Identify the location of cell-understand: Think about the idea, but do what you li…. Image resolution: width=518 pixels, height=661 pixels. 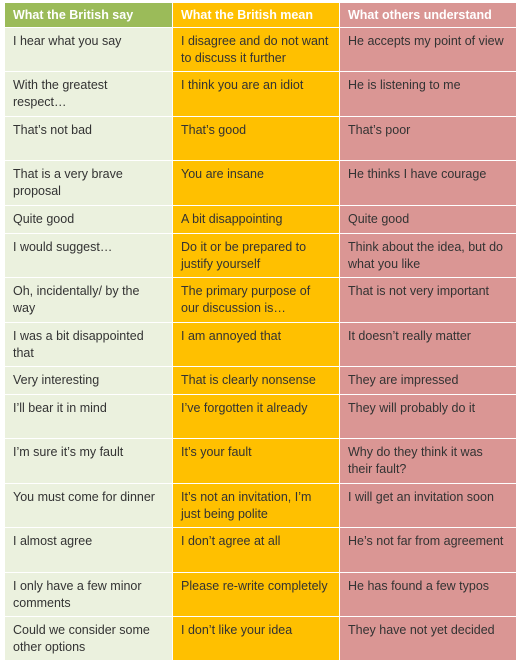
(428, 255).